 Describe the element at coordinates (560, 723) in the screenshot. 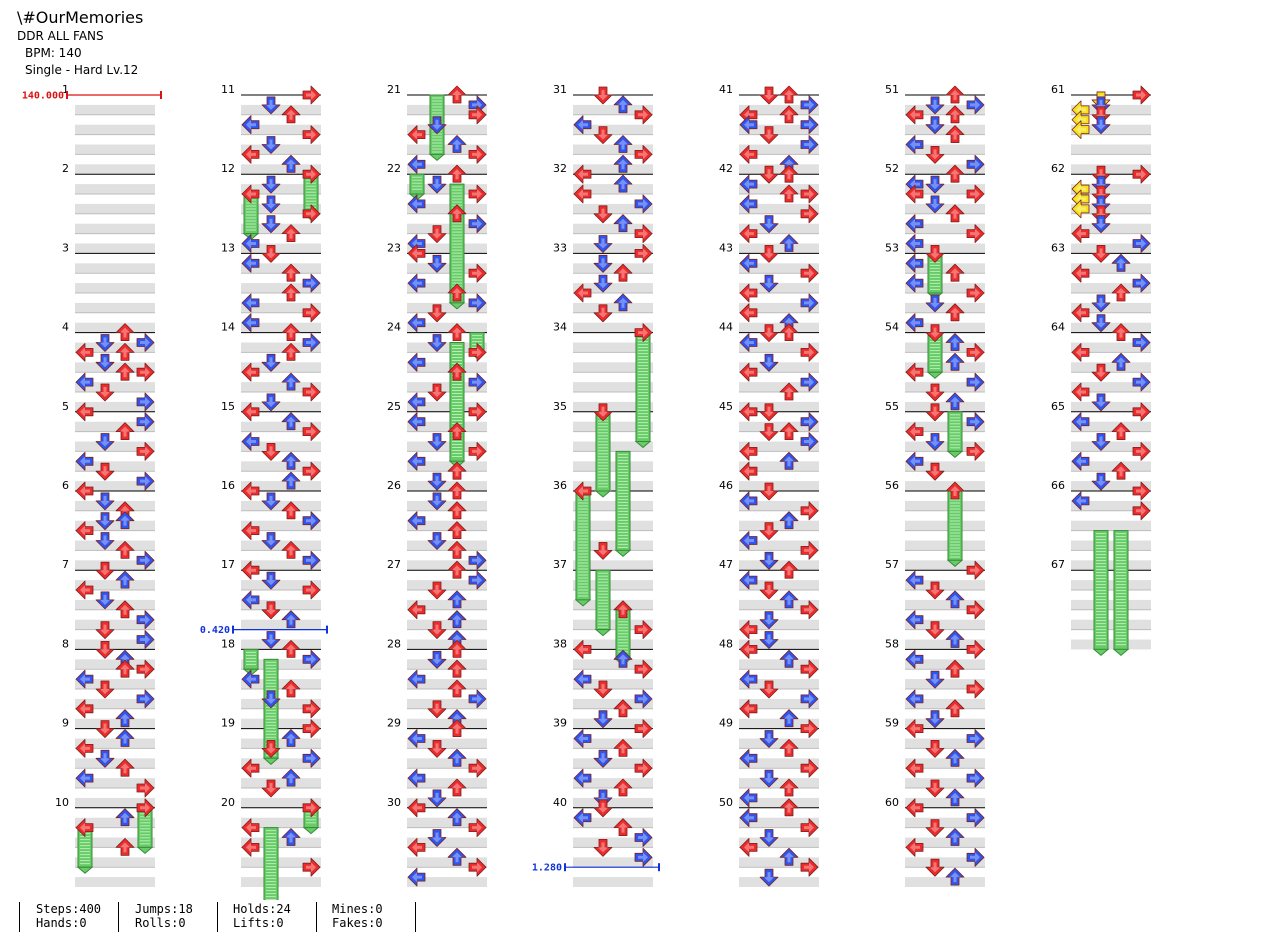

I see `measure-number: 39` at that location.